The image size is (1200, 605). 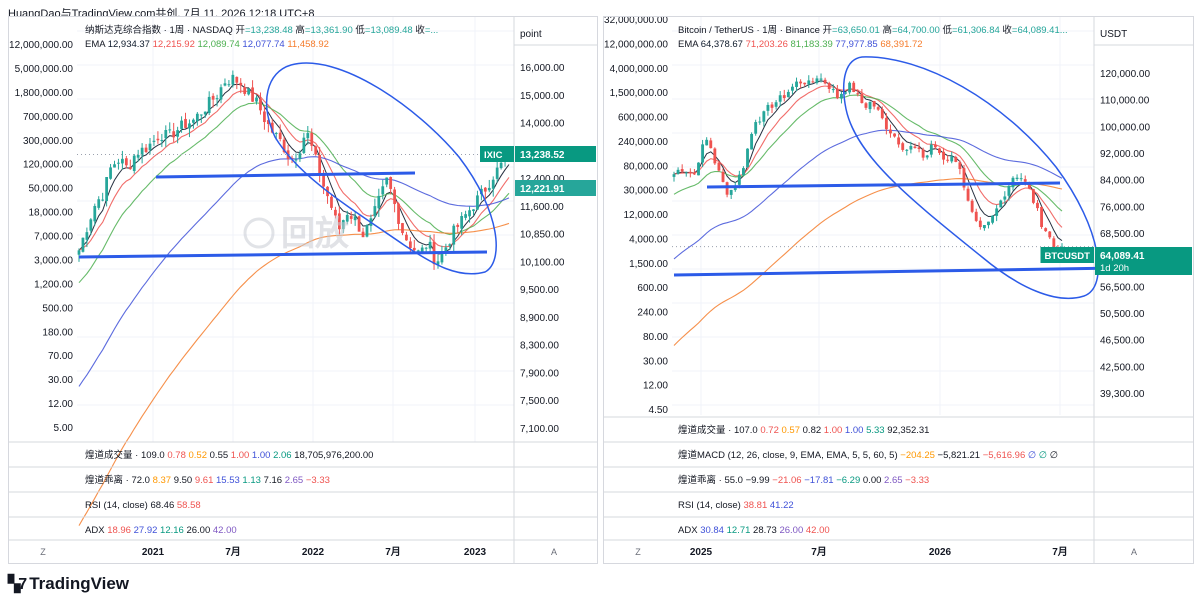 I want to click on btc-volume-tick: 600,000.00, so click(x=643, y=118).